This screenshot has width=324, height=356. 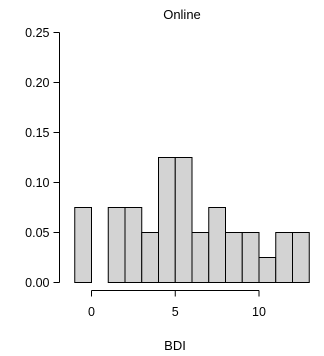 What do you see at coordinates (182, 14) in the screenshot?
I see `chart-title: Online` at bounding box center [182, 14].